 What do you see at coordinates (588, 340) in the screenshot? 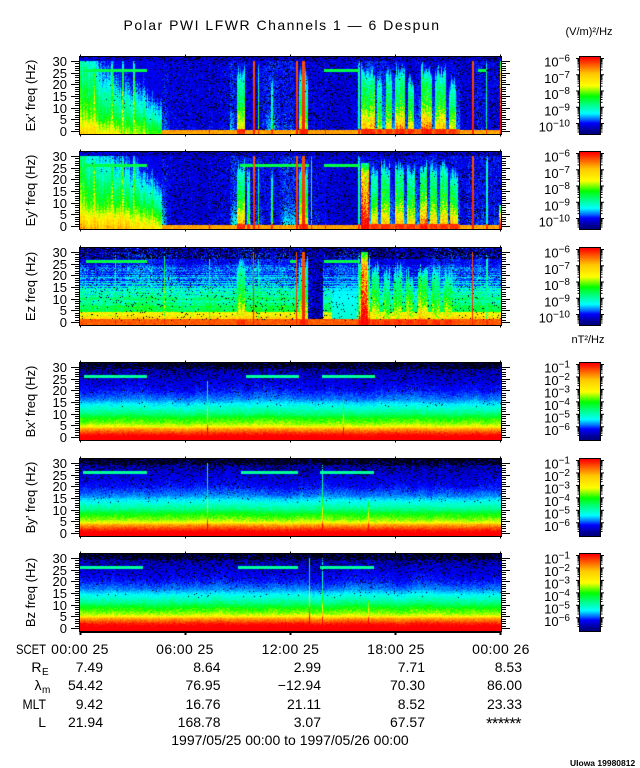
I see `svg-text: nT²/Hz` at bounding box center [588, 340].